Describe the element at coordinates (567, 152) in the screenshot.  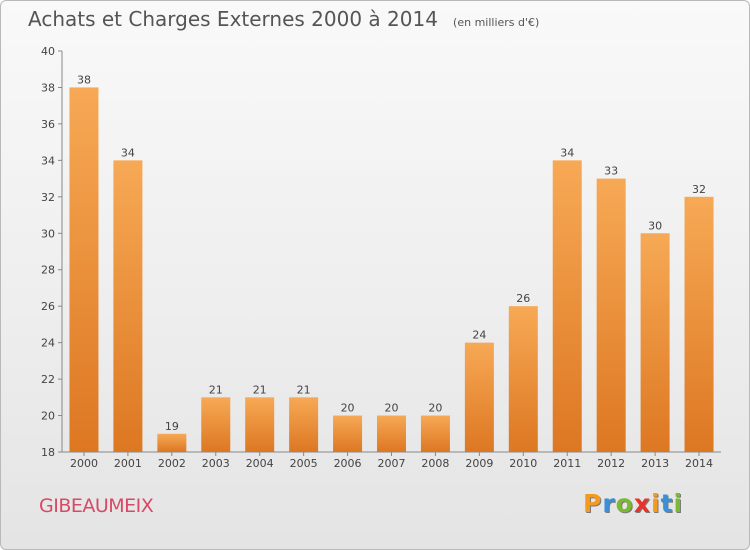
I see `data-label-2011: 34` at that location.